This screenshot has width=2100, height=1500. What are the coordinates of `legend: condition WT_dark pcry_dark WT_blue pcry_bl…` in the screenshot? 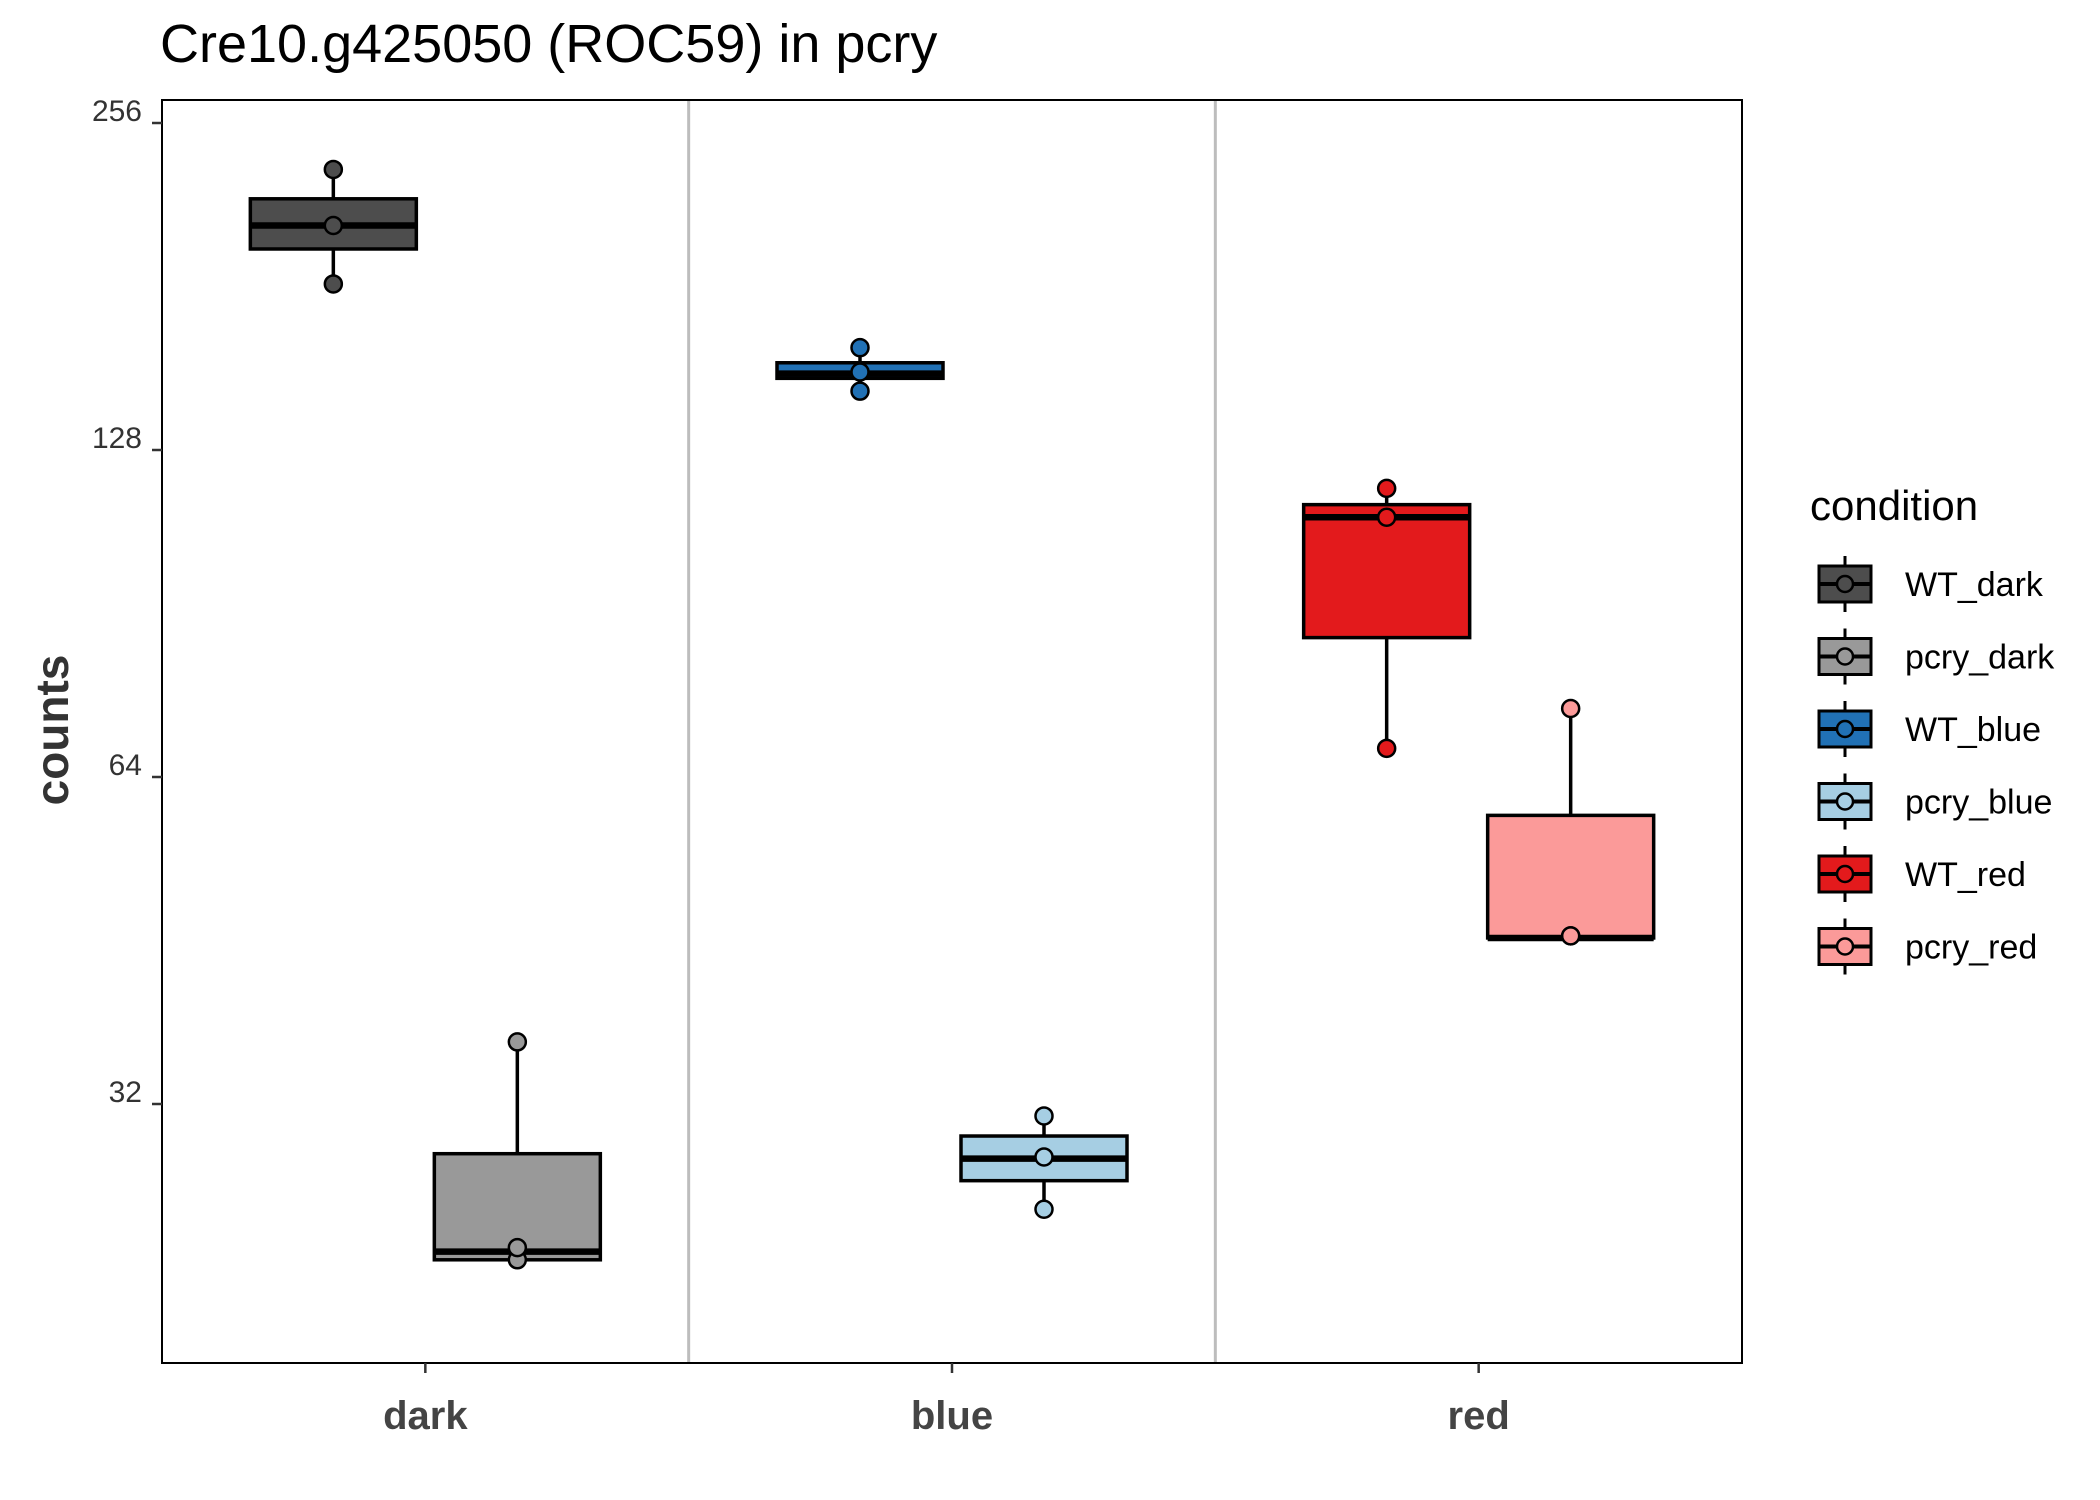 It's located at (1932, 728).